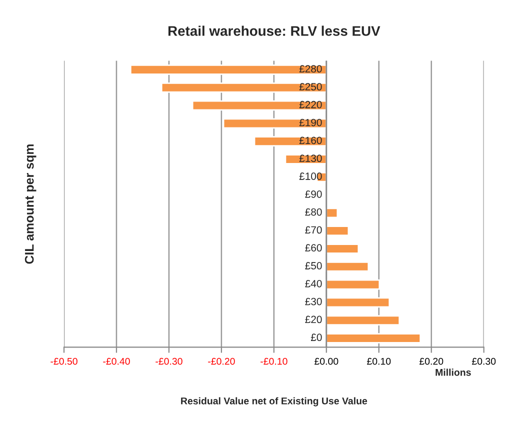  What do you see at coordinates (313, 212) in the screenshot?
I see `y-tick-label: £80` at bounding box center [313, 212].